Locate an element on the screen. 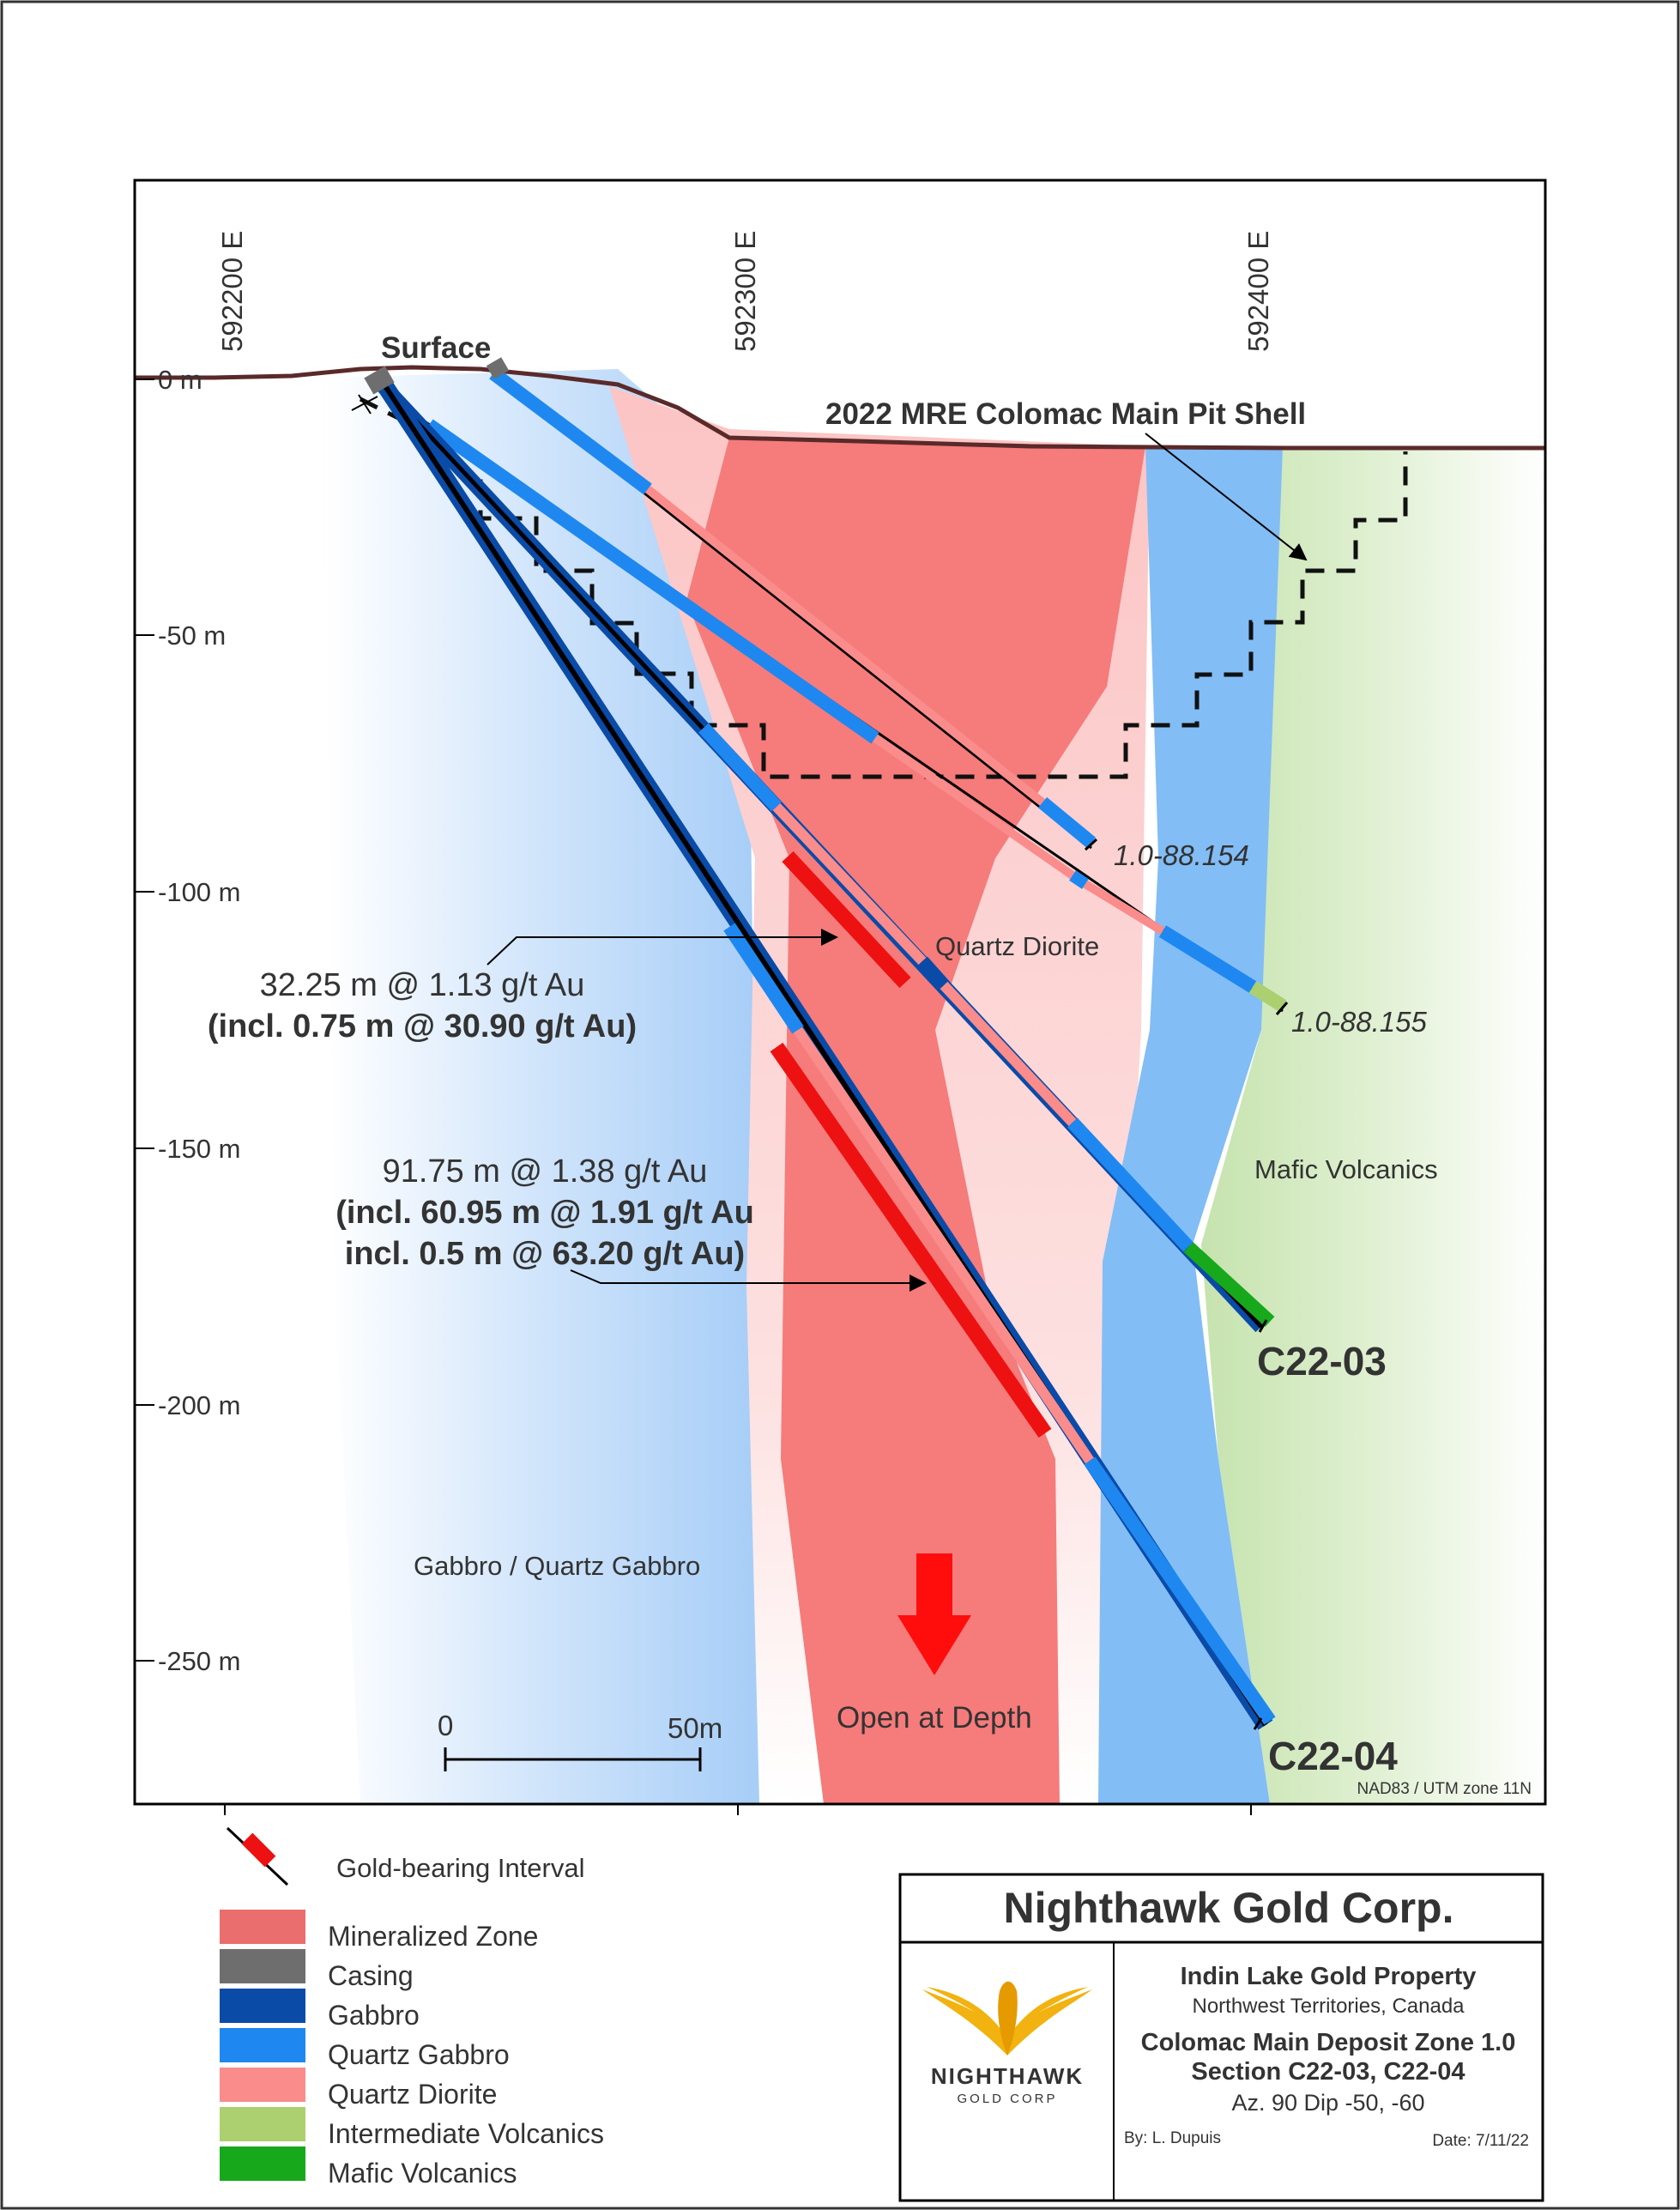 Image resolution: width=1680 pixels, height=2210 pixels. scale-bar-end: 50m is located at coordinates (695, 1728).